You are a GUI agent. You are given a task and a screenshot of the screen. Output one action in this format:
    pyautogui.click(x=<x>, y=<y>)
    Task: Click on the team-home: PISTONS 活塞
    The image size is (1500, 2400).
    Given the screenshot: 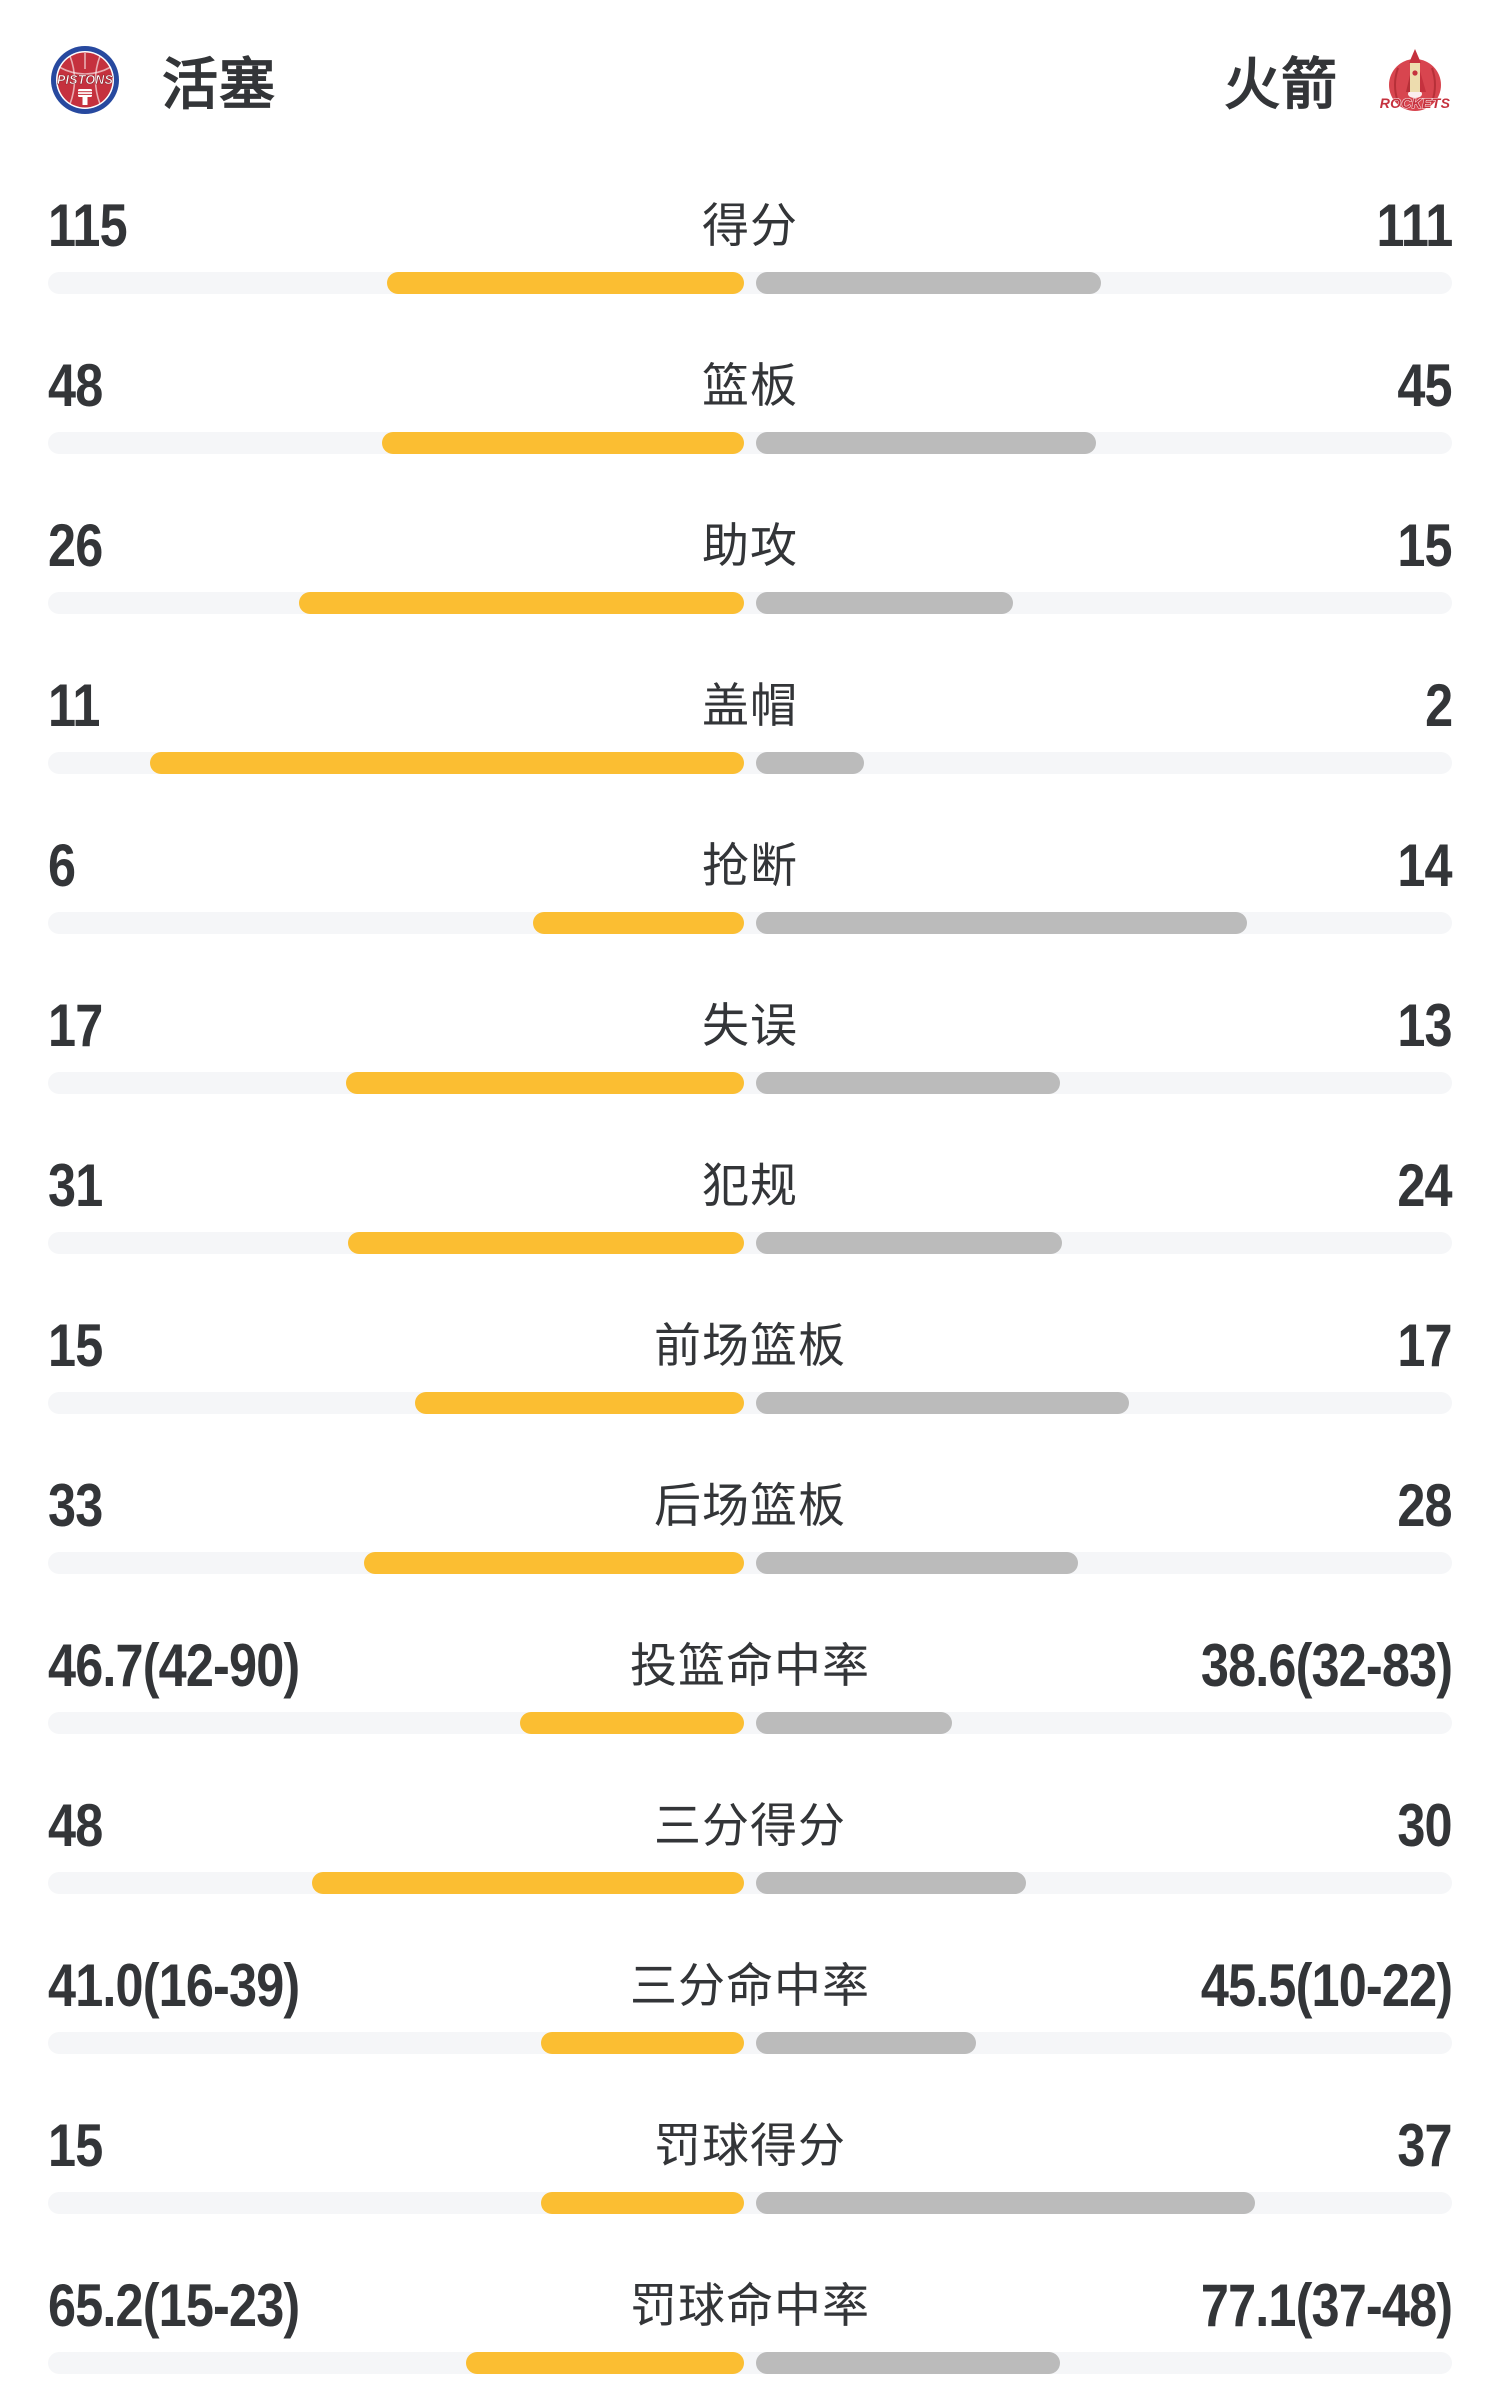 What is the action you would take?
    pyautogui.click(x=163, y=80)
    